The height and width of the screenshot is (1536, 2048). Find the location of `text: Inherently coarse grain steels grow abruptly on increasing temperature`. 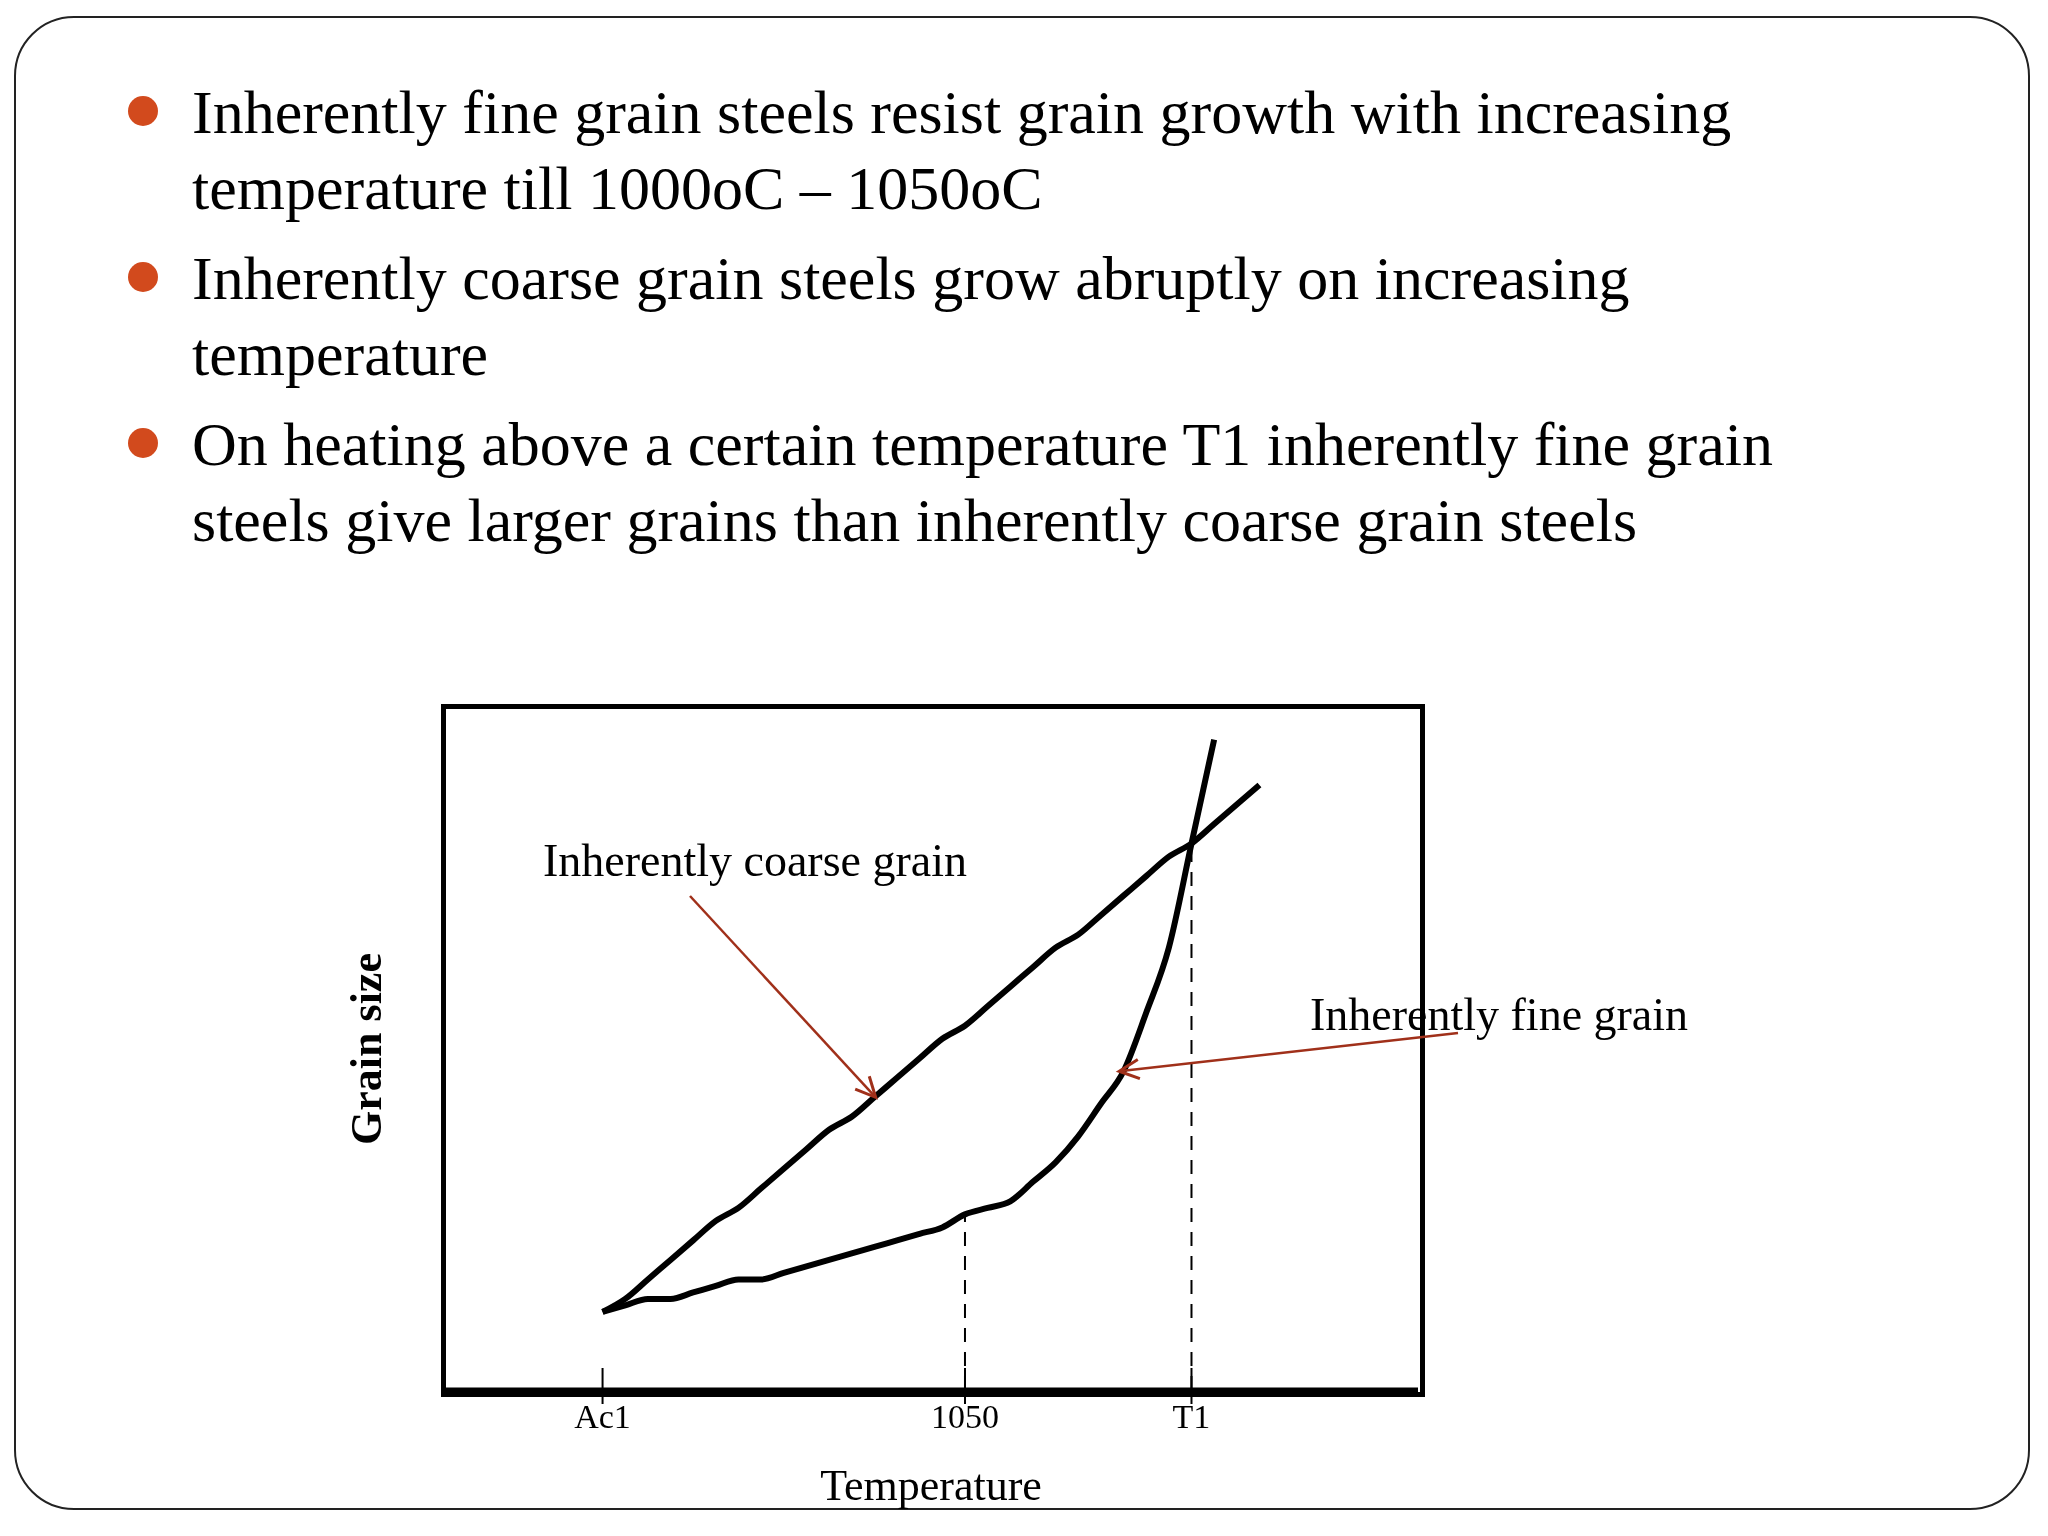

text: Inherently coarse grain steels grow abruptly on increasing temperature is located at coordinates (911, 316).